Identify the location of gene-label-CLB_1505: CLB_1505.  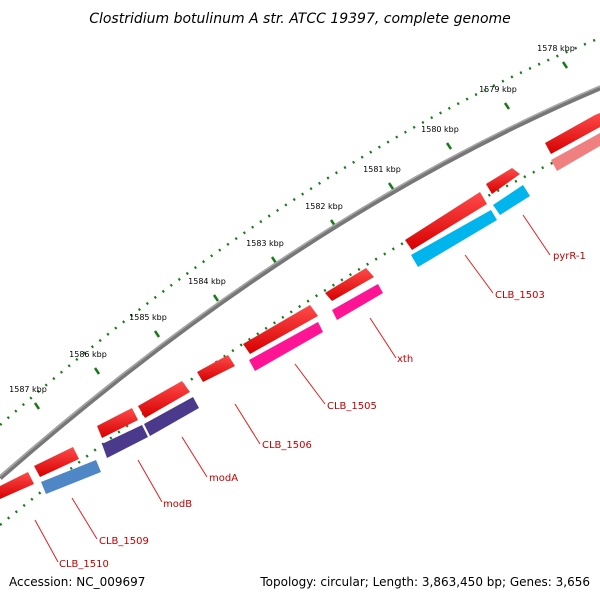
(352, 406).